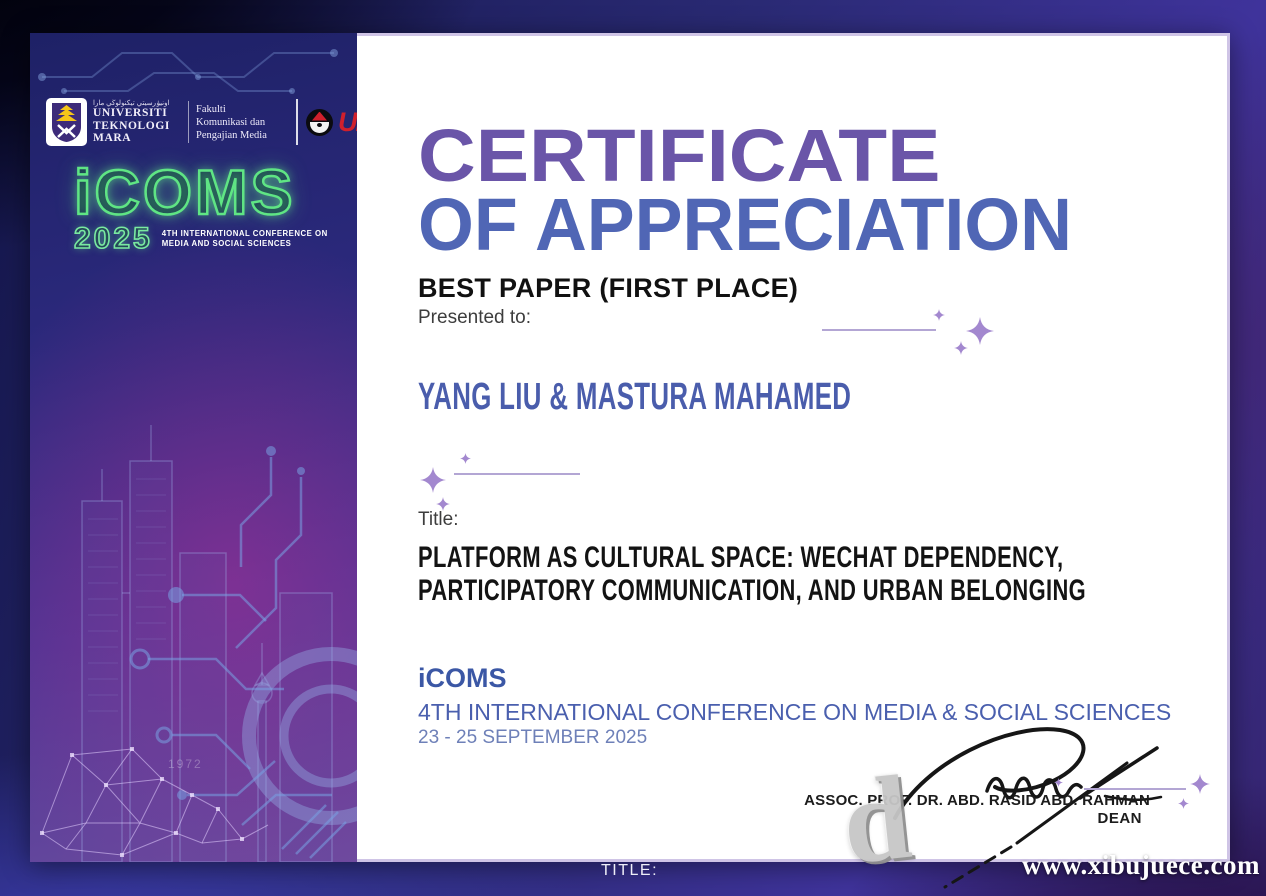 The width and height of the screenshot is (1266, 896). What do you see at coordinates (112, 138) in the screenshot?
I see `uitm-name-line3: MARA` at bounding box center [112, 138].